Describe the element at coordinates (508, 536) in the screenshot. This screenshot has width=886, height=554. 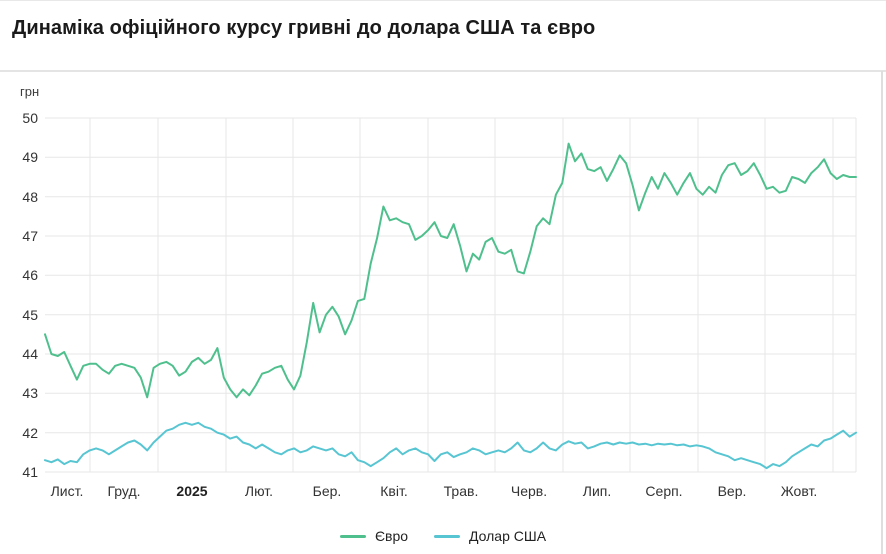
I see `legend-label-usd: Долар США` at that location.